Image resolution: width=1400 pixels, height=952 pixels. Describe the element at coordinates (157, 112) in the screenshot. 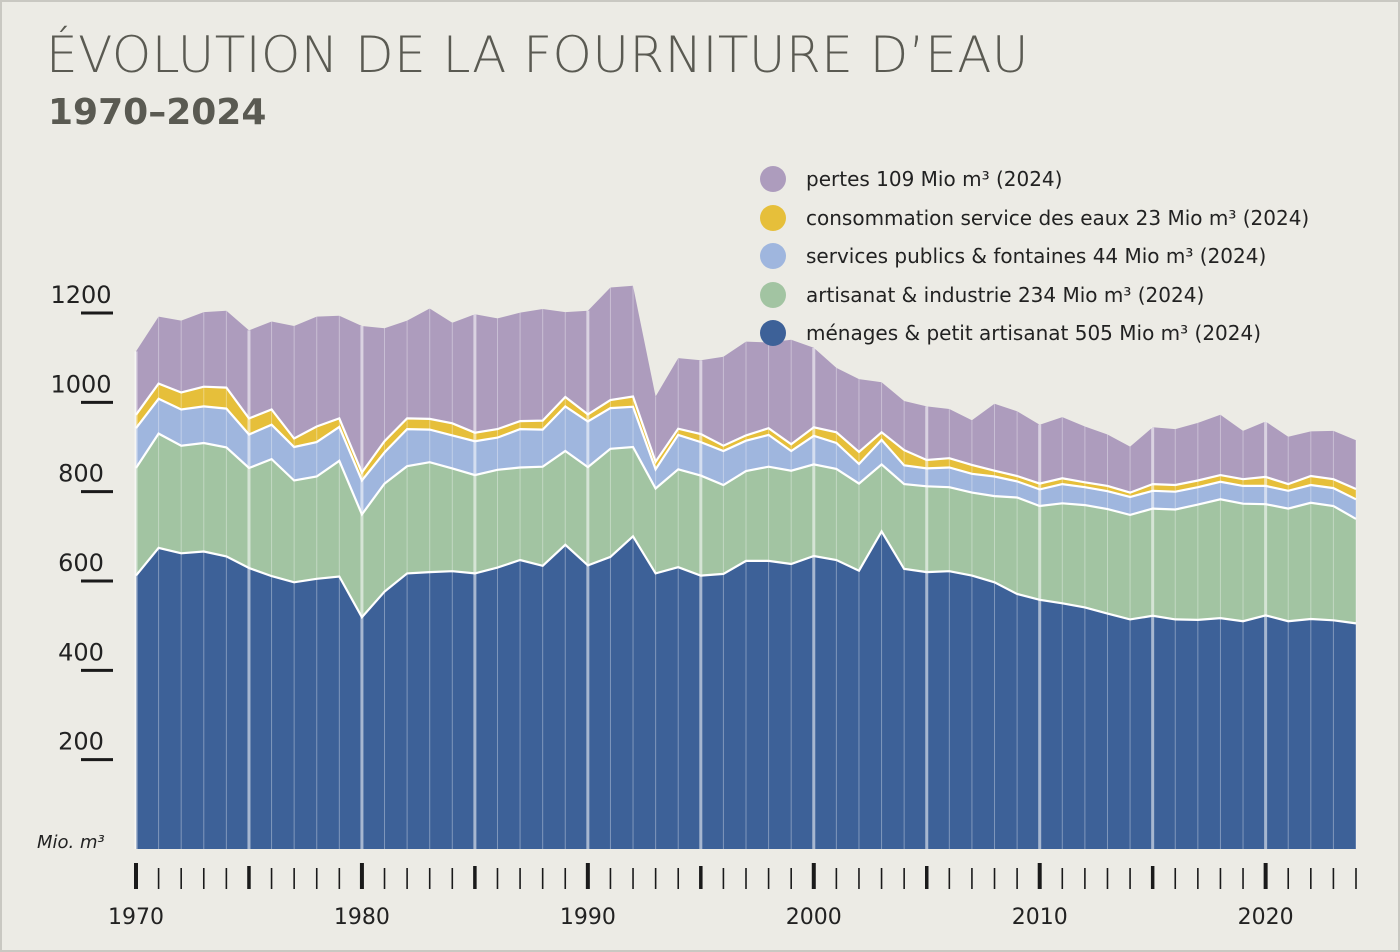

I see `chart-subtitle: 1970–2024` at that location.